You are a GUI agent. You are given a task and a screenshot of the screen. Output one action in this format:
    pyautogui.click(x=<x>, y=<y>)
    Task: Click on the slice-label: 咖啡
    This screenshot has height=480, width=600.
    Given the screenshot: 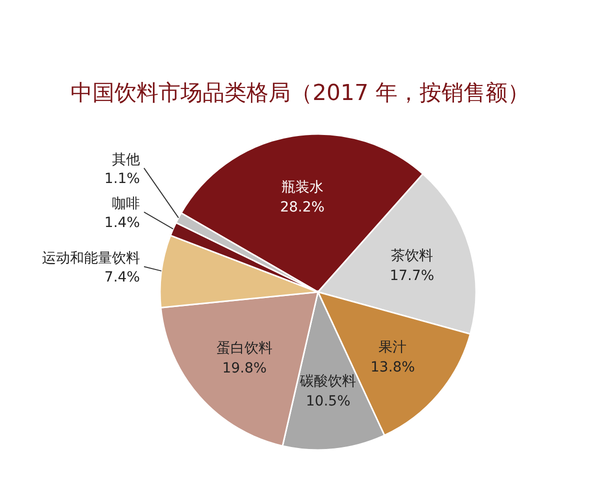 What is the action you would take?
    pyautogui.click(x=126, y=204)
    